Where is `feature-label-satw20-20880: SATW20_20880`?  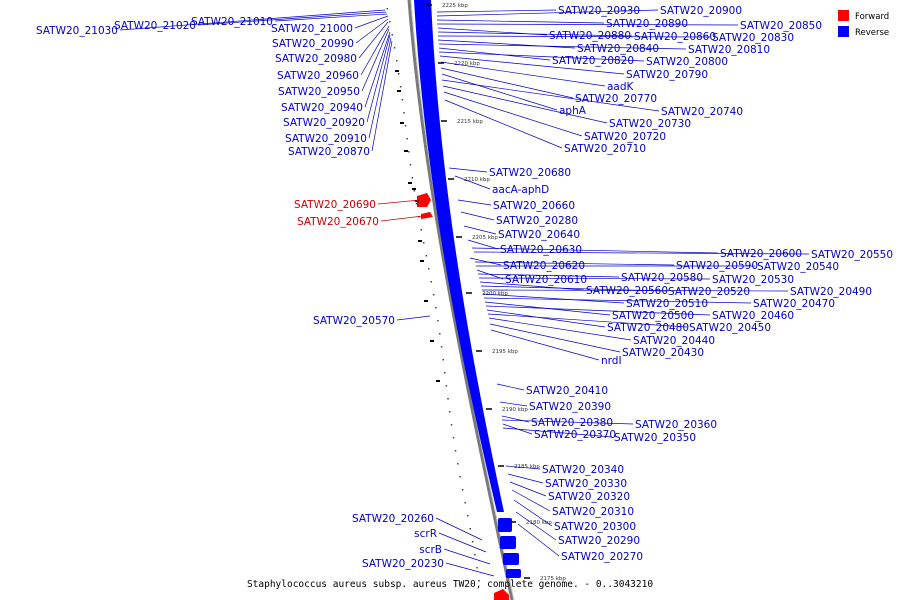 feature-label-satw20-20880: SATW20_20880 is located at coordinates (590, 36).